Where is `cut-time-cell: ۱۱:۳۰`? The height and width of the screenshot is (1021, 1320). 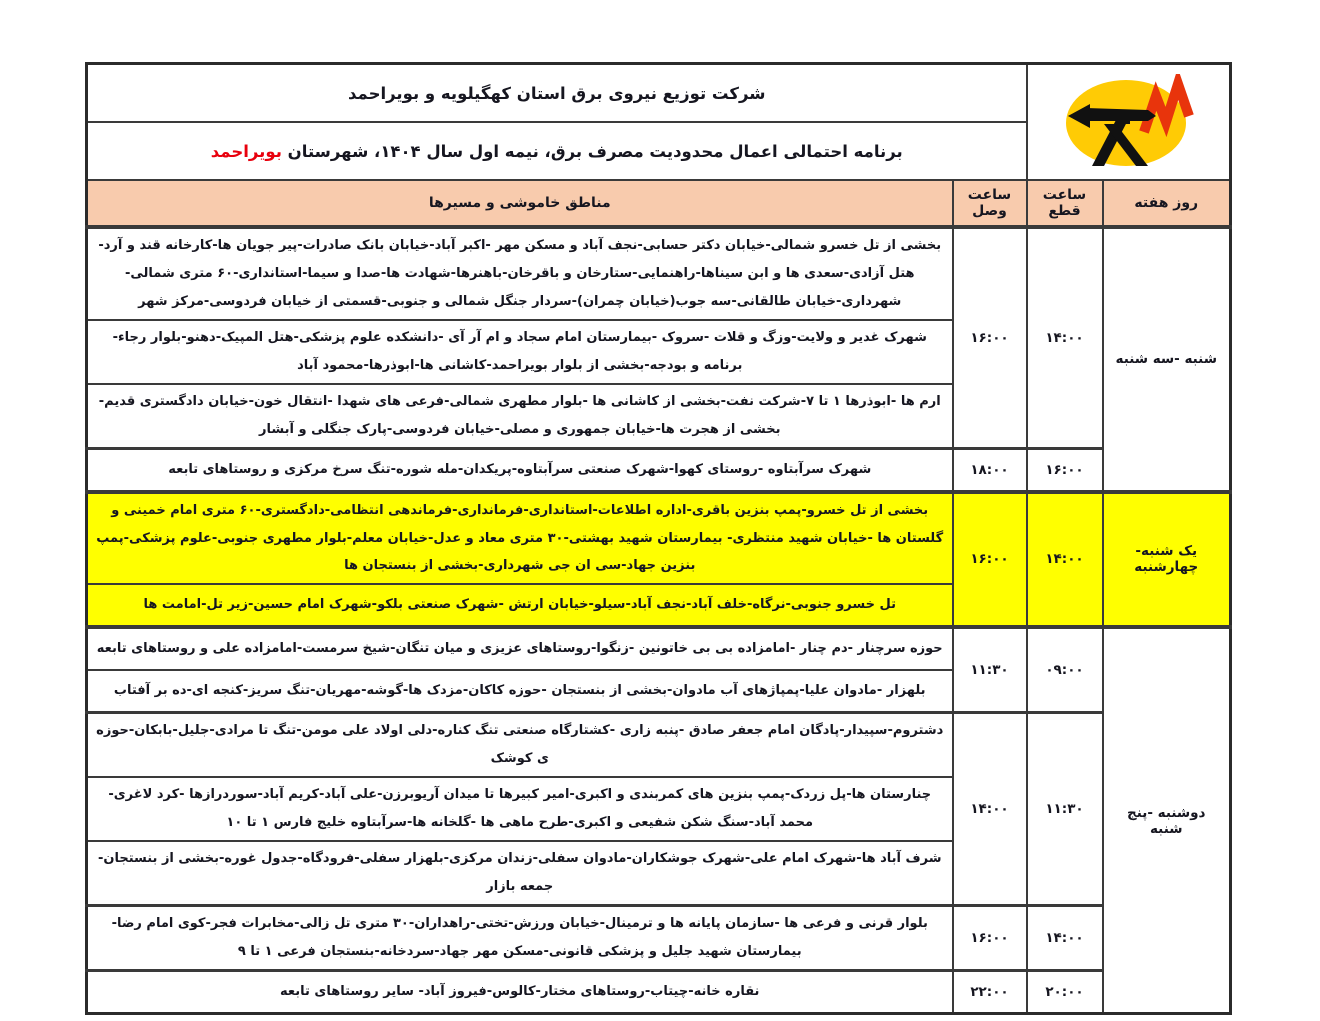
cut-time-cell: ۱۱:۳۰ is located at coordinates (1064, 809).